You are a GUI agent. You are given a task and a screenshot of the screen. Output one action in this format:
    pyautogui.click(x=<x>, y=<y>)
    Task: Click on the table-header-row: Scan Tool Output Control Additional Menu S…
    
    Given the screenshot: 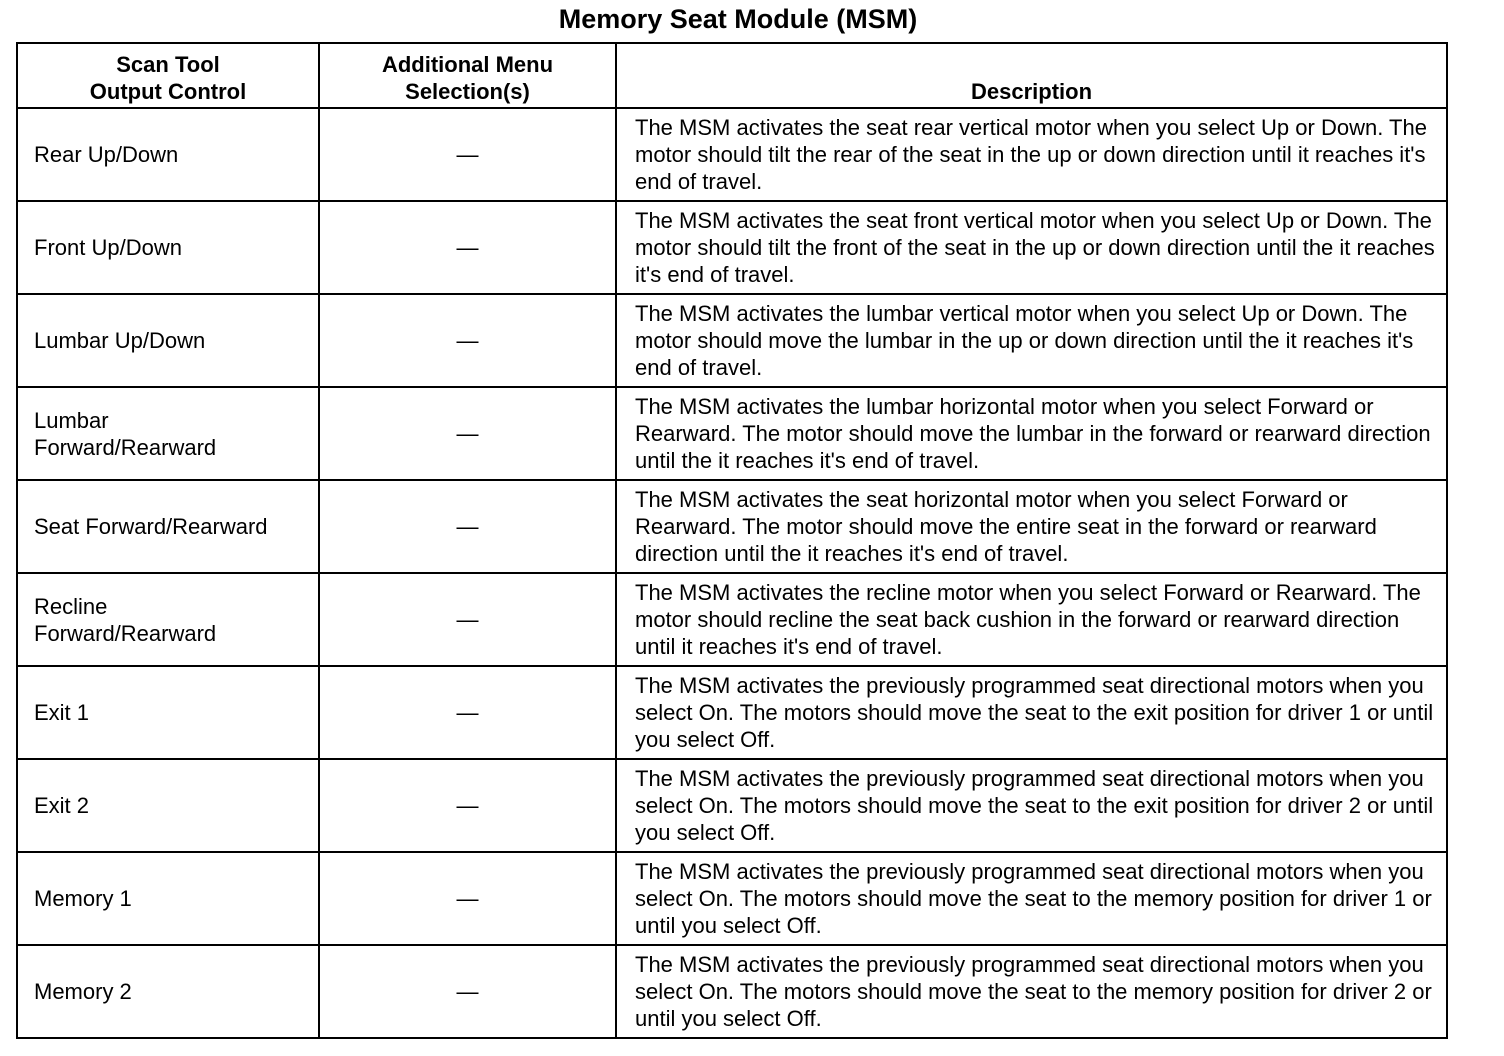 What is the action you would take?
    pyautogui.click(x=732, y=75)
    